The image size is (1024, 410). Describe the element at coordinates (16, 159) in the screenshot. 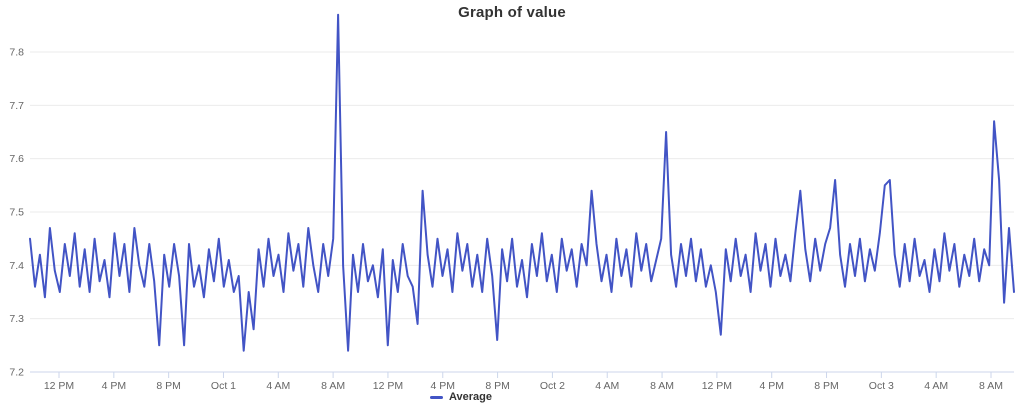

I see `y-axis-label: 7.6` at that location.